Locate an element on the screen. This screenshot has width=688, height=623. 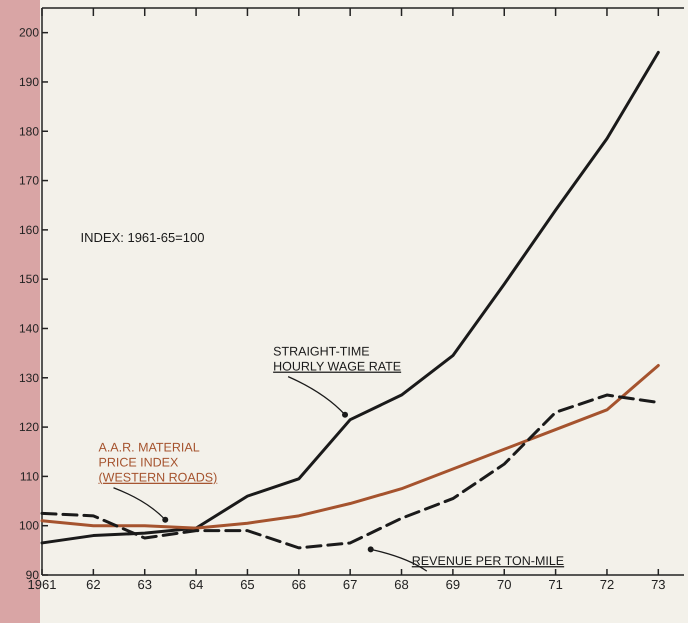
y-tick-label: 170 is located at coordinates (29, 181).